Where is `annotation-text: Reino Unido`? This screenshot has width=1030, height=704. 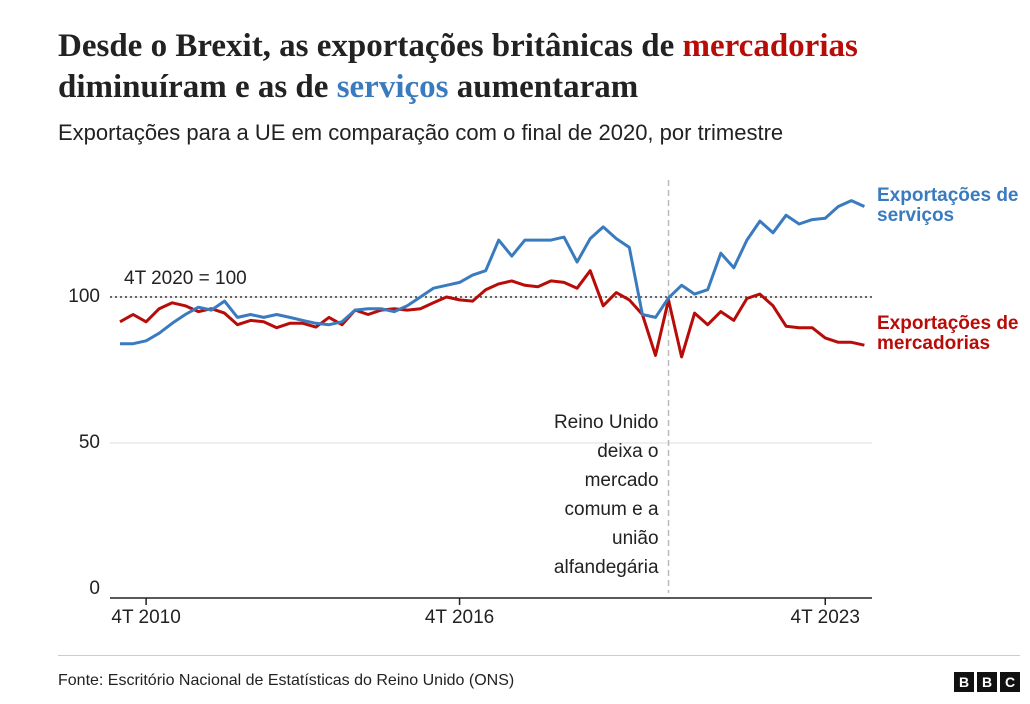
annotation-text: Reino Unido is located at coordinates (606, 422).